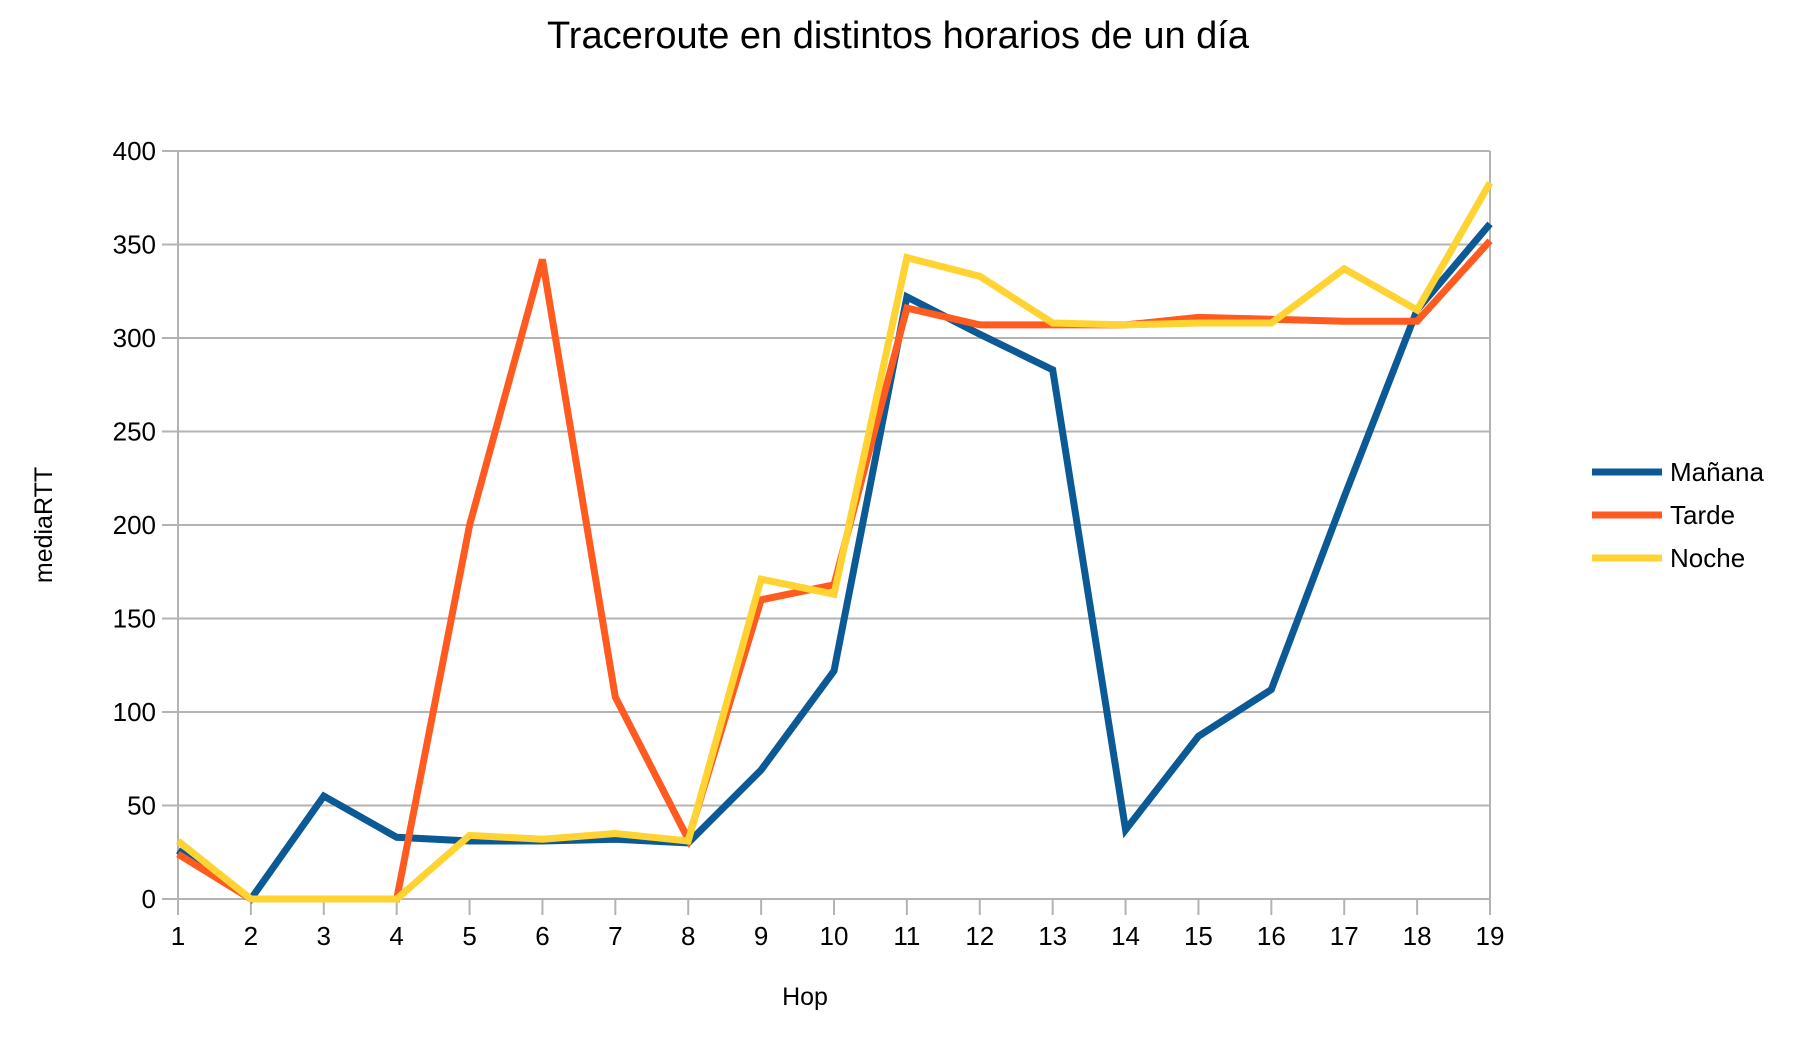 Image resolution: width=1796 pixels, height=1039 pixels. What do you see at coordinates (1417, 936) in the screenshot?
I see `x-tick-label: 18` at bounding box center [1417, 936].